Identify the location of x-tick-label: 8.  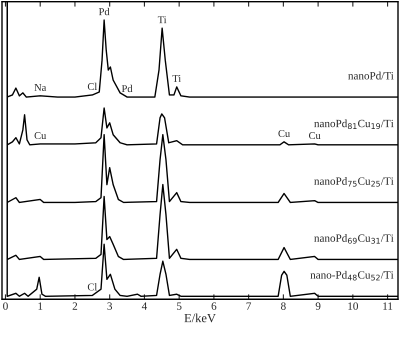
(283, 306).